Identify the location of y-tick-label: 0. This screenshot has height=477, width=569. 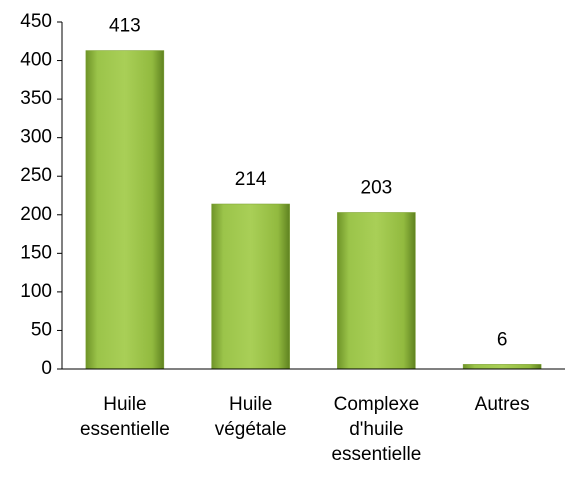
(46, 368).